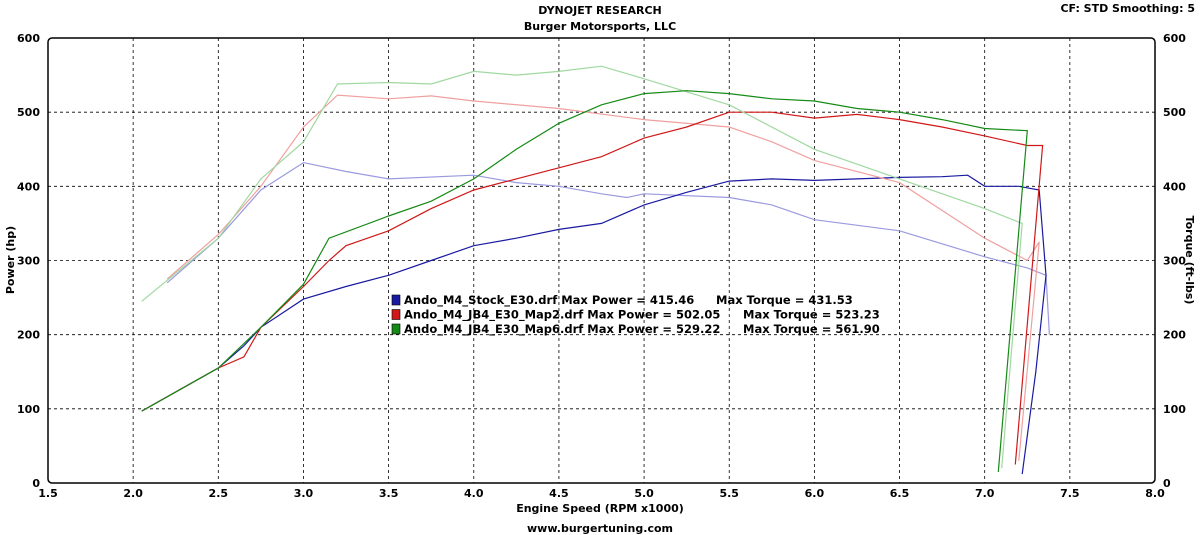  I want to click on x-tick-label: 5.0, so click(644, 493).